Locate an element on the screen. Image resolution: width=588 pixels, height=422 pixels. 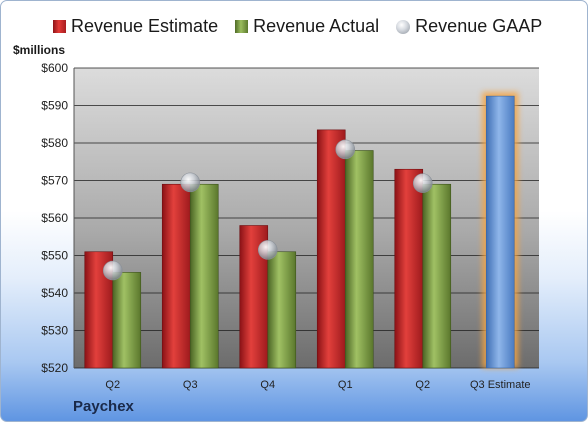
legend-item-gaap: Revenue GAAP is located at coordinates (469, 26).